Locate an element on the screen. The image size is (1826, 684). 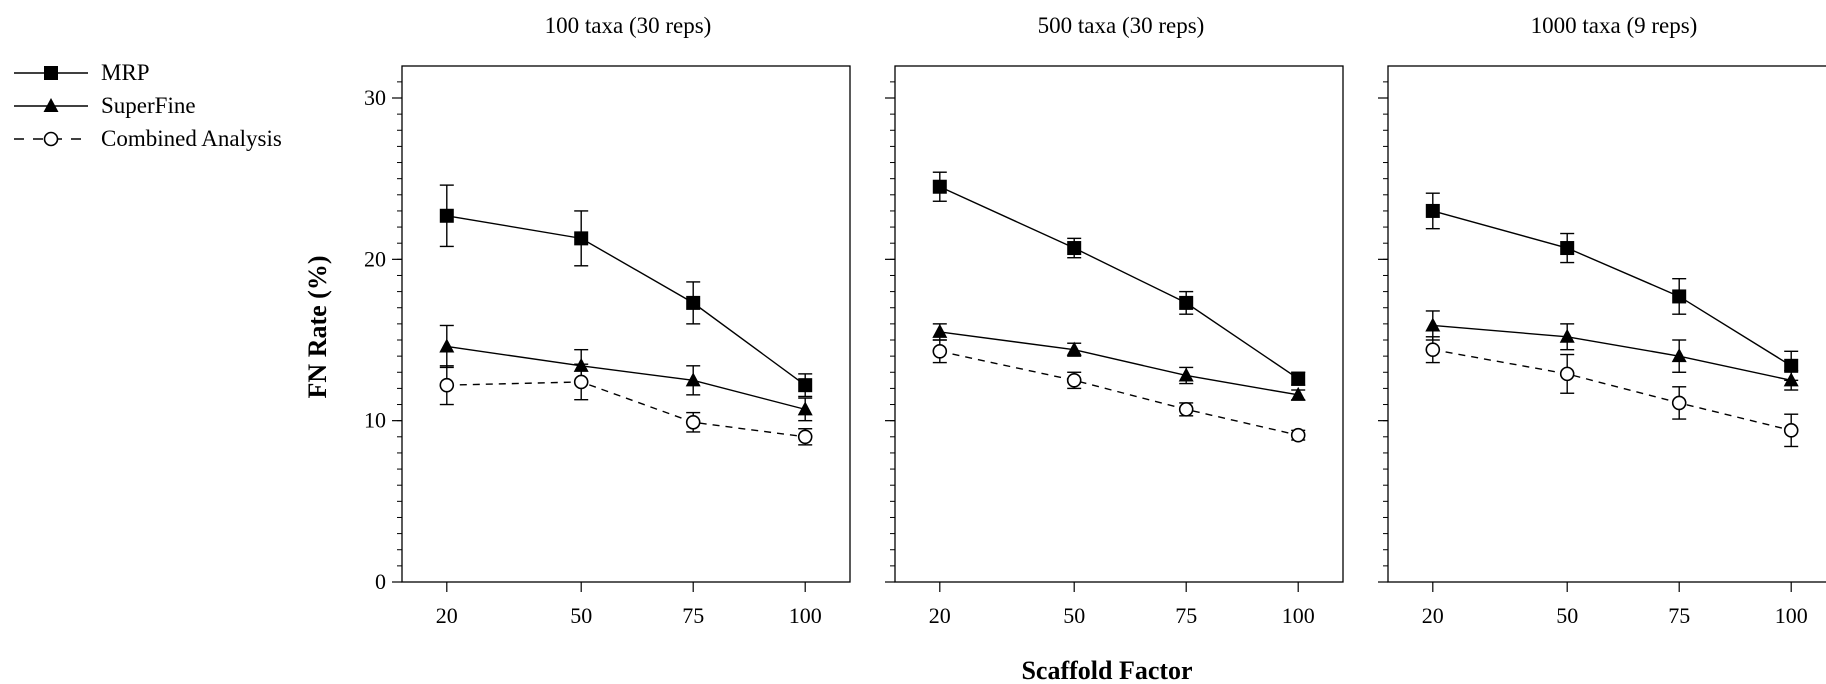
y-tick-label: 10 is located at coordinates (375, 420).